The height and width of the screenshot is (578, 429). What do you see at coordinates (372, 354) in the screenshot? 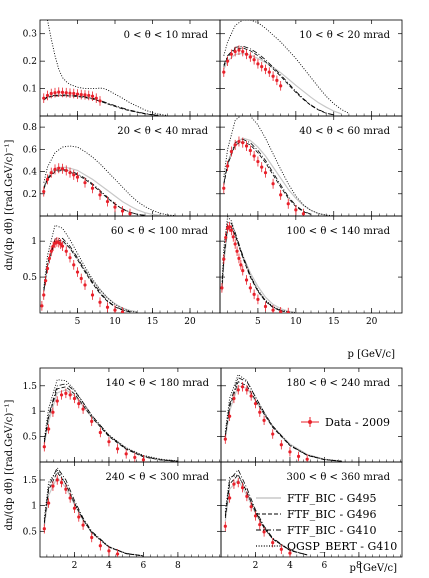
I see `top-xlabel: p [GeV/c]` at bounding box center [372, 354].